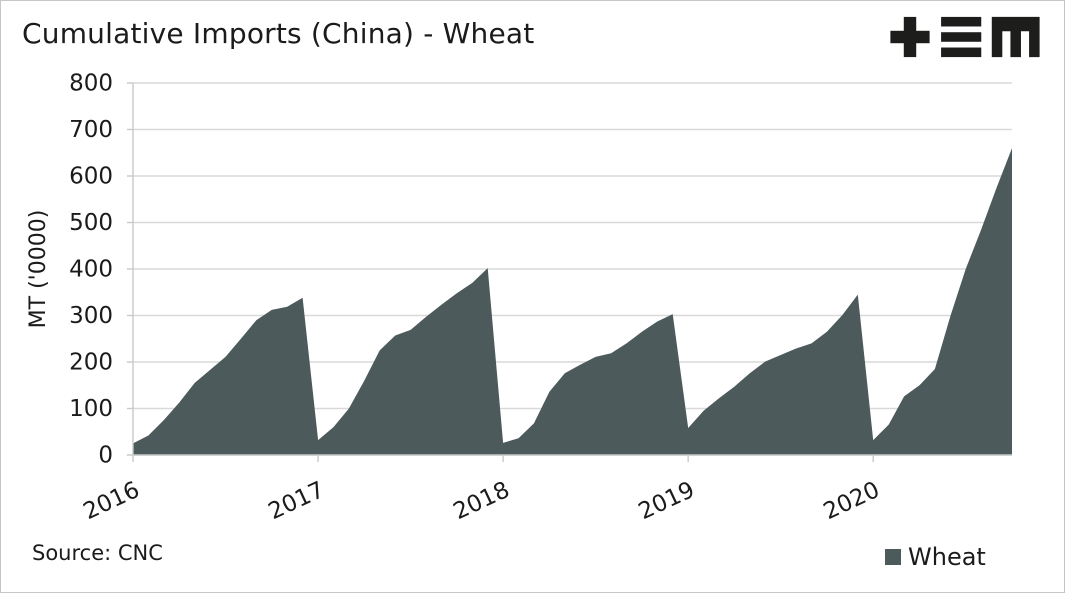 The width and height of the screenshot is (1065, 593). Describe the element at coordinates (893, 557) in the screenshot. I see `legend-swatch-wheat` at that location.